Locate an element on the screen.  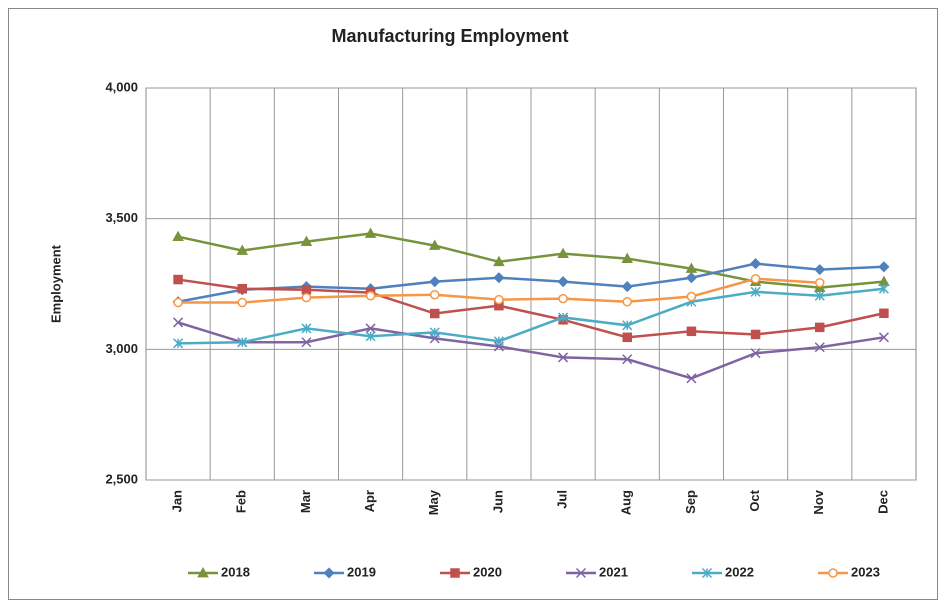
y-tick-label: 2,500 is located at coordinates (121, 478).